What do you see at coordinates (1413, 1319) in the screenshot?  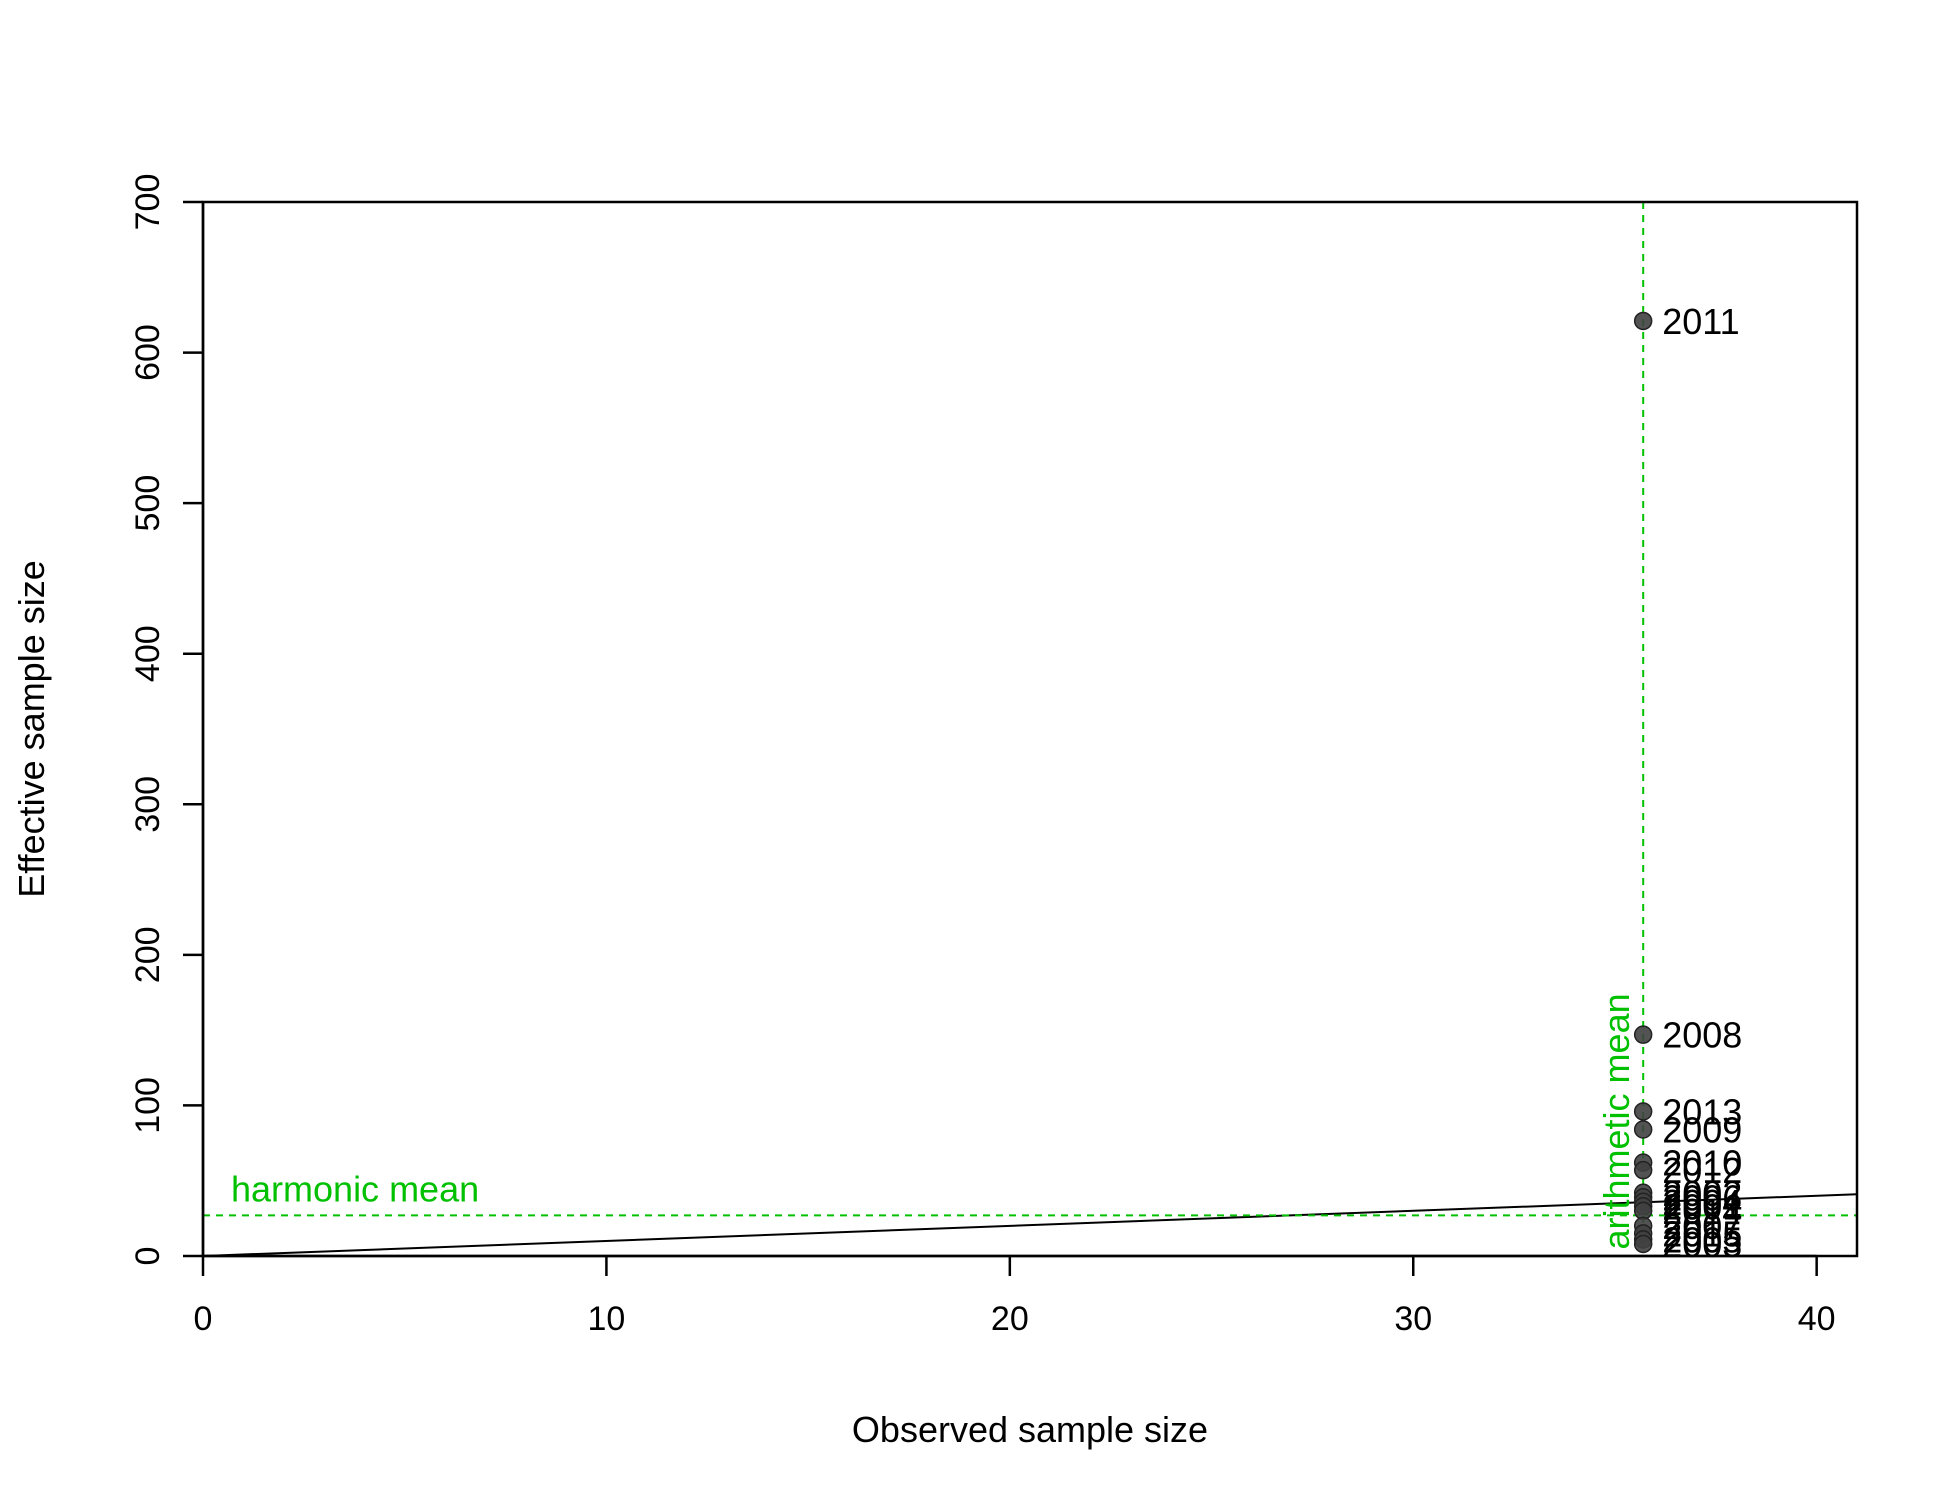 I see `x-tick-label: 30` at bounding box center [1413, 1319].